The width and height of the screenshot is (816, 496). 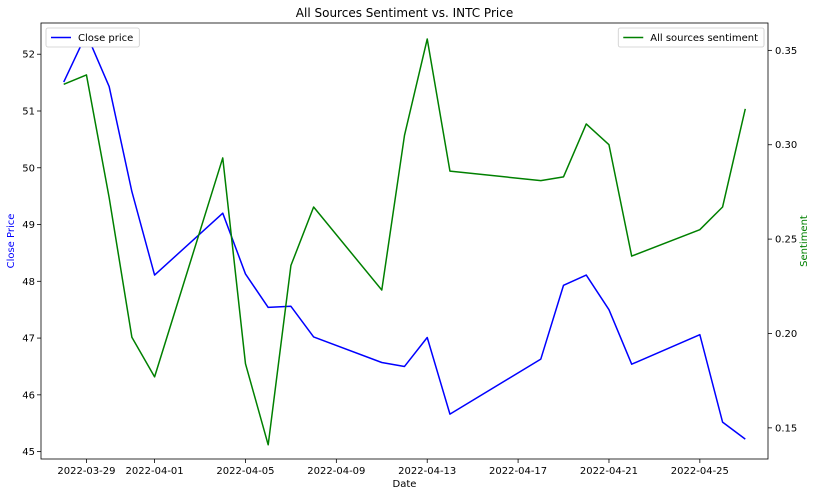 What do you see at coordinates (405, 484) in the screenshot?
I see `x-axis-label: Date` at bounding box center [405, 484].